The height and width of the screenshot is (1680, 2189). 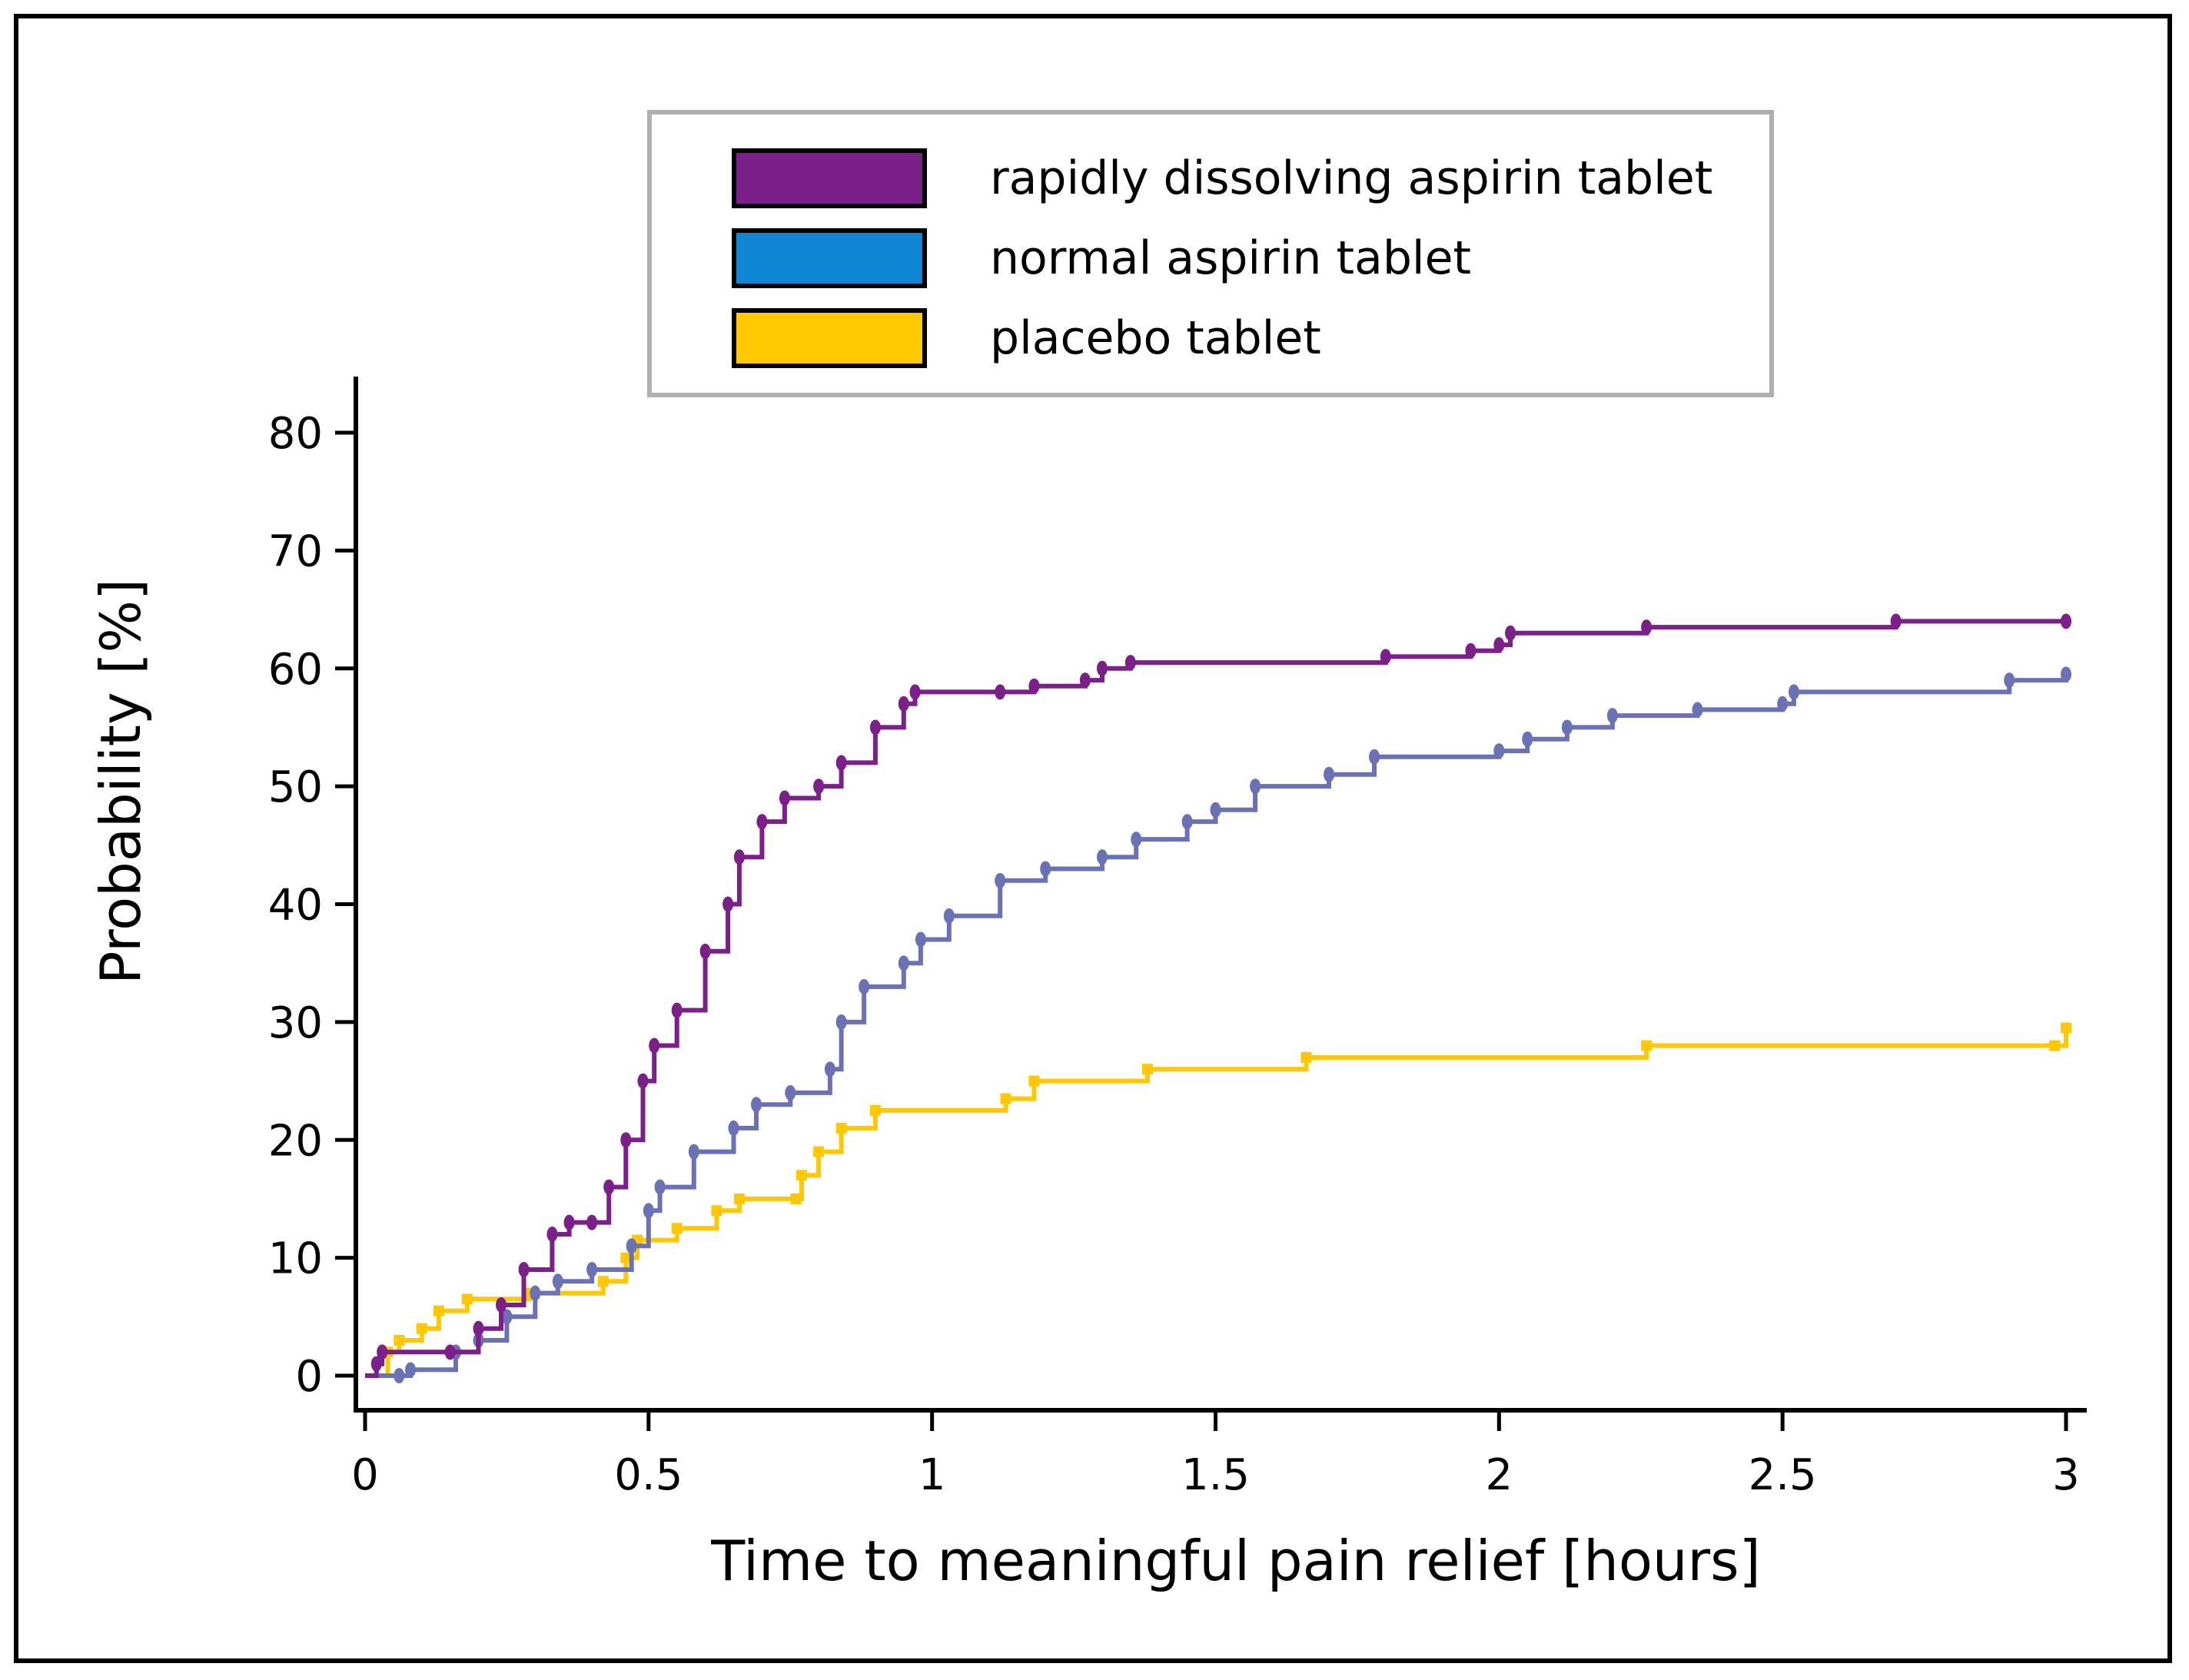 I want to click on y-tick-label: 0, so click(x=309, y=1377).